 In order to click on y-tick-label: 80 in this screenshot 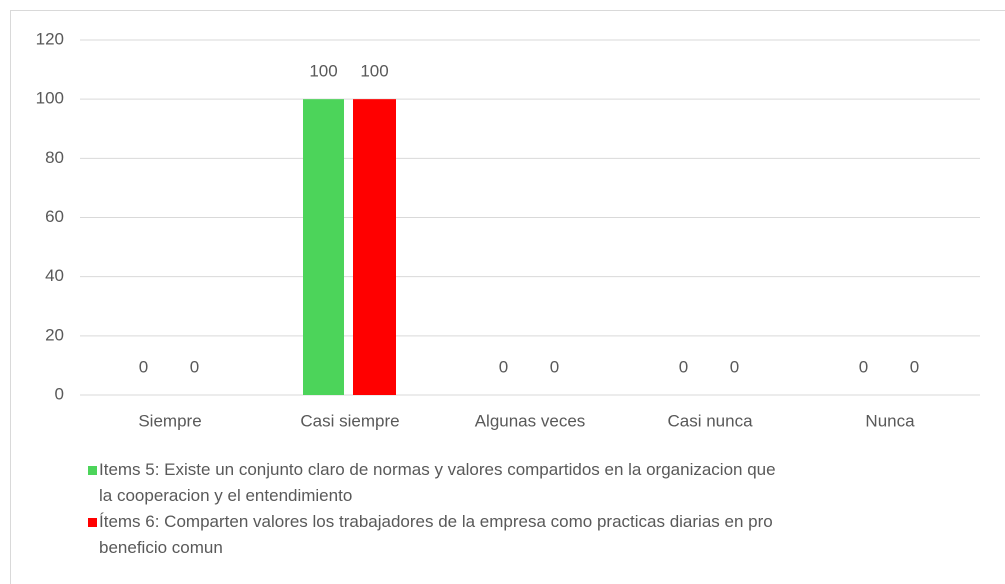, I will do `click(54, 157)`.